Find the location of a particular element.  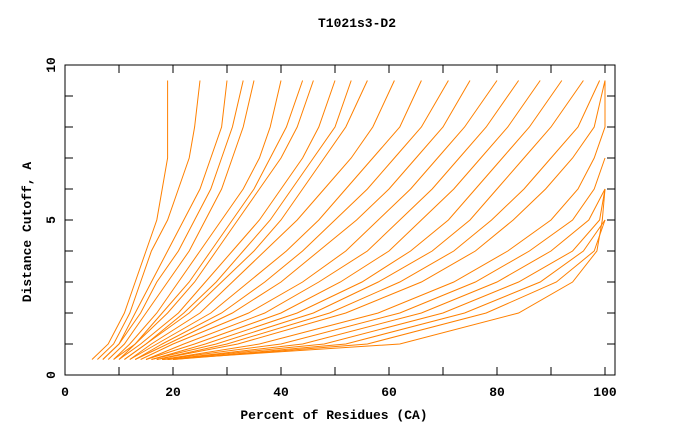

x-tick-label: 100 is located at coordinates (605, 392).